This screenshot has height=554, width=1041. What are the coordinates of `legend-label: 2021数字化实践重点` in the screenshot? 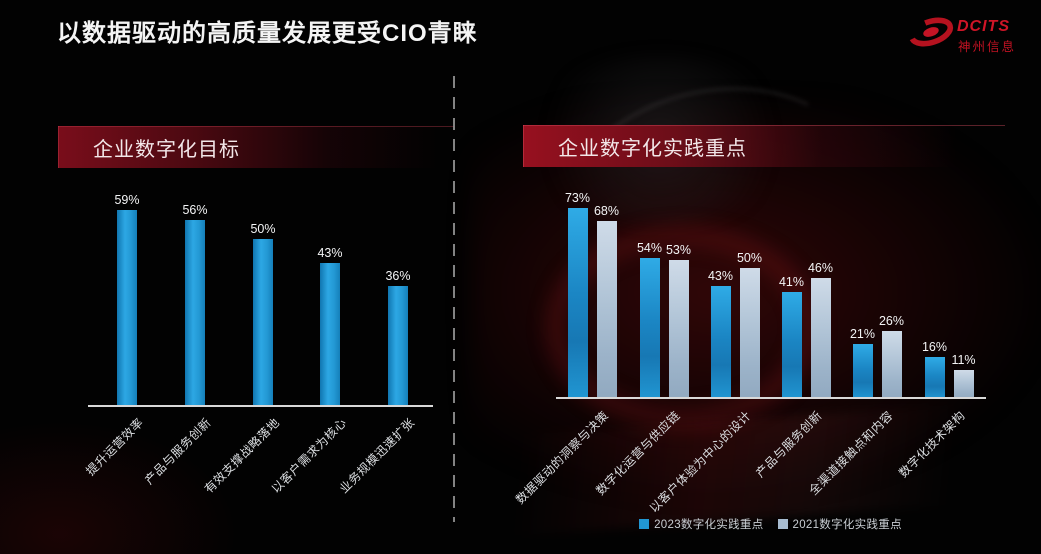 It's located at (847, 525).